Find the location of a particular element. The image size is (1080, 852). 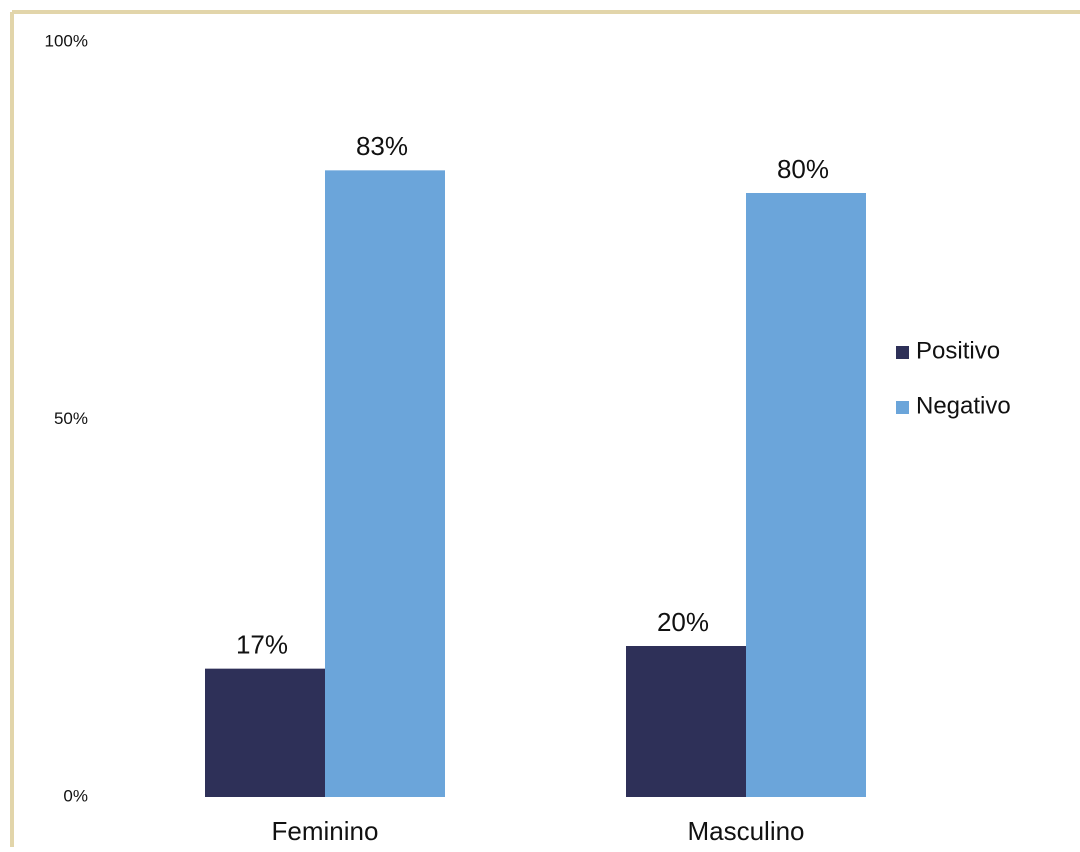

x-tick-label: Masculino is located at coordinates (745, 831).